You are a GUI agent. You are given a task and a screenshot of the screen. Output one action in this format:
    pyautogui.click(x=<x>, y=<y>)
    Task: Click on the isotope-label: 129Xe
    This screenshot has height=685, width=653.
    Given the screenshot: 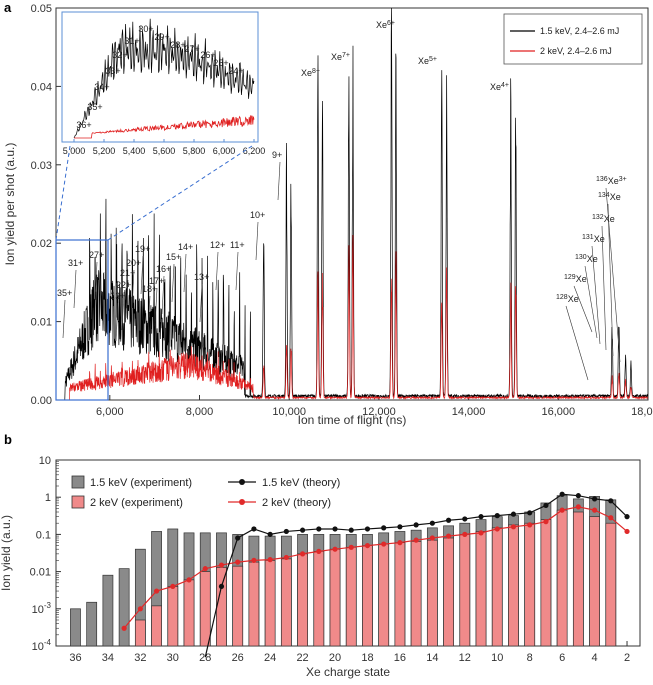 What is the action you would take?
    pyautogui.click(x=575, y=279)
    